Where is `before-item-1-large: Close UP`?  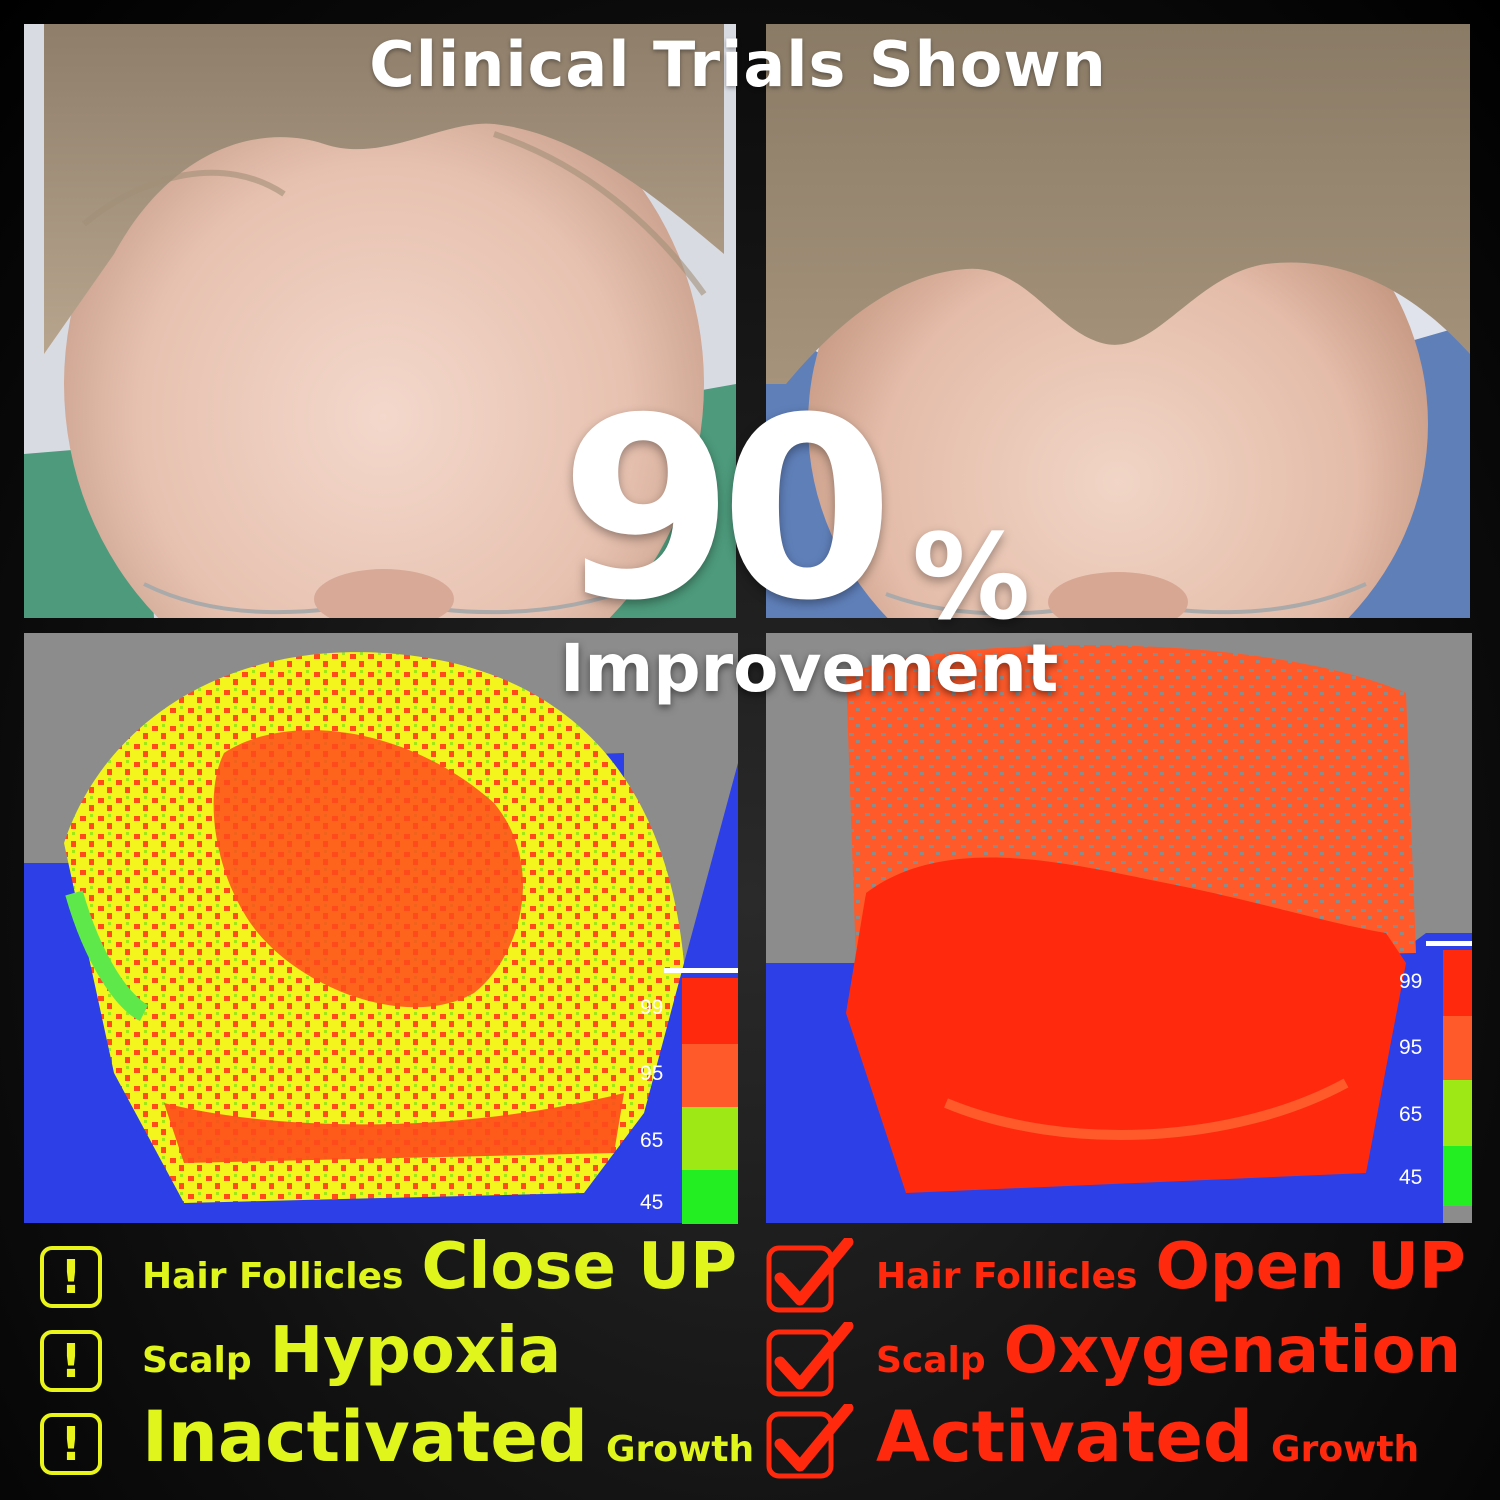
before-item-1-large: Close UP is located at coordinates (579, 1267).